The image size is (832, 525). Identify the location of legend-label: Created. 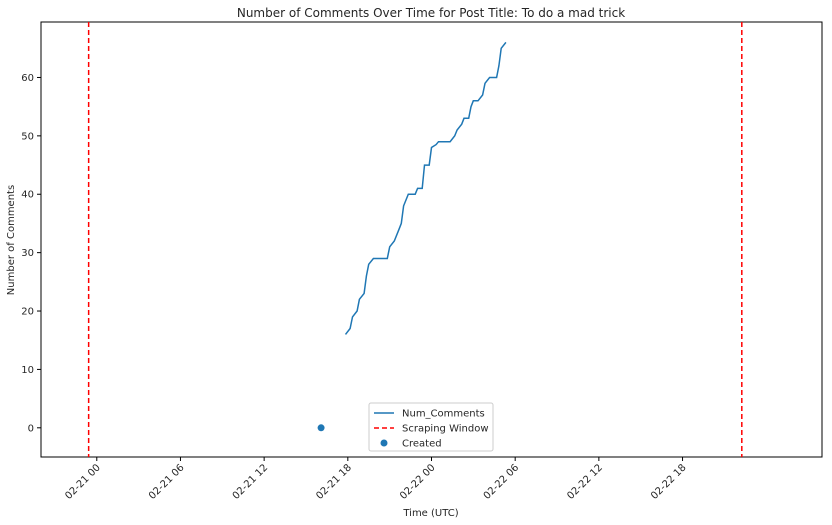
(422, 444).